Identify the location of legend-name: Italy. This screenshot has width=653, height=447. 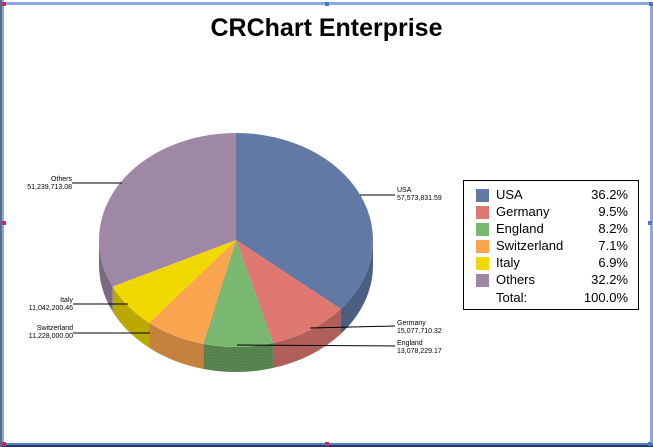
(508, 262).